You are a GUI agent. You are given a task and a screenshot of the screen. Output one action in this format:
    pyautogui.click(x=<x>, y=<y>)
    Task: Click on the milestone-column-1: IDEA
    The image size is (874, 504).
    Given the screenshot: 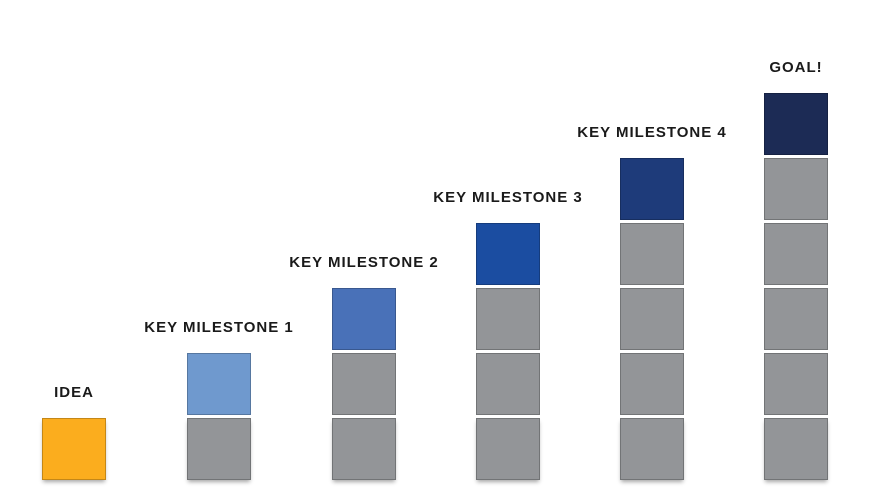 What is the action you would take?
    pyautogui.click(x=74, y=432)
    